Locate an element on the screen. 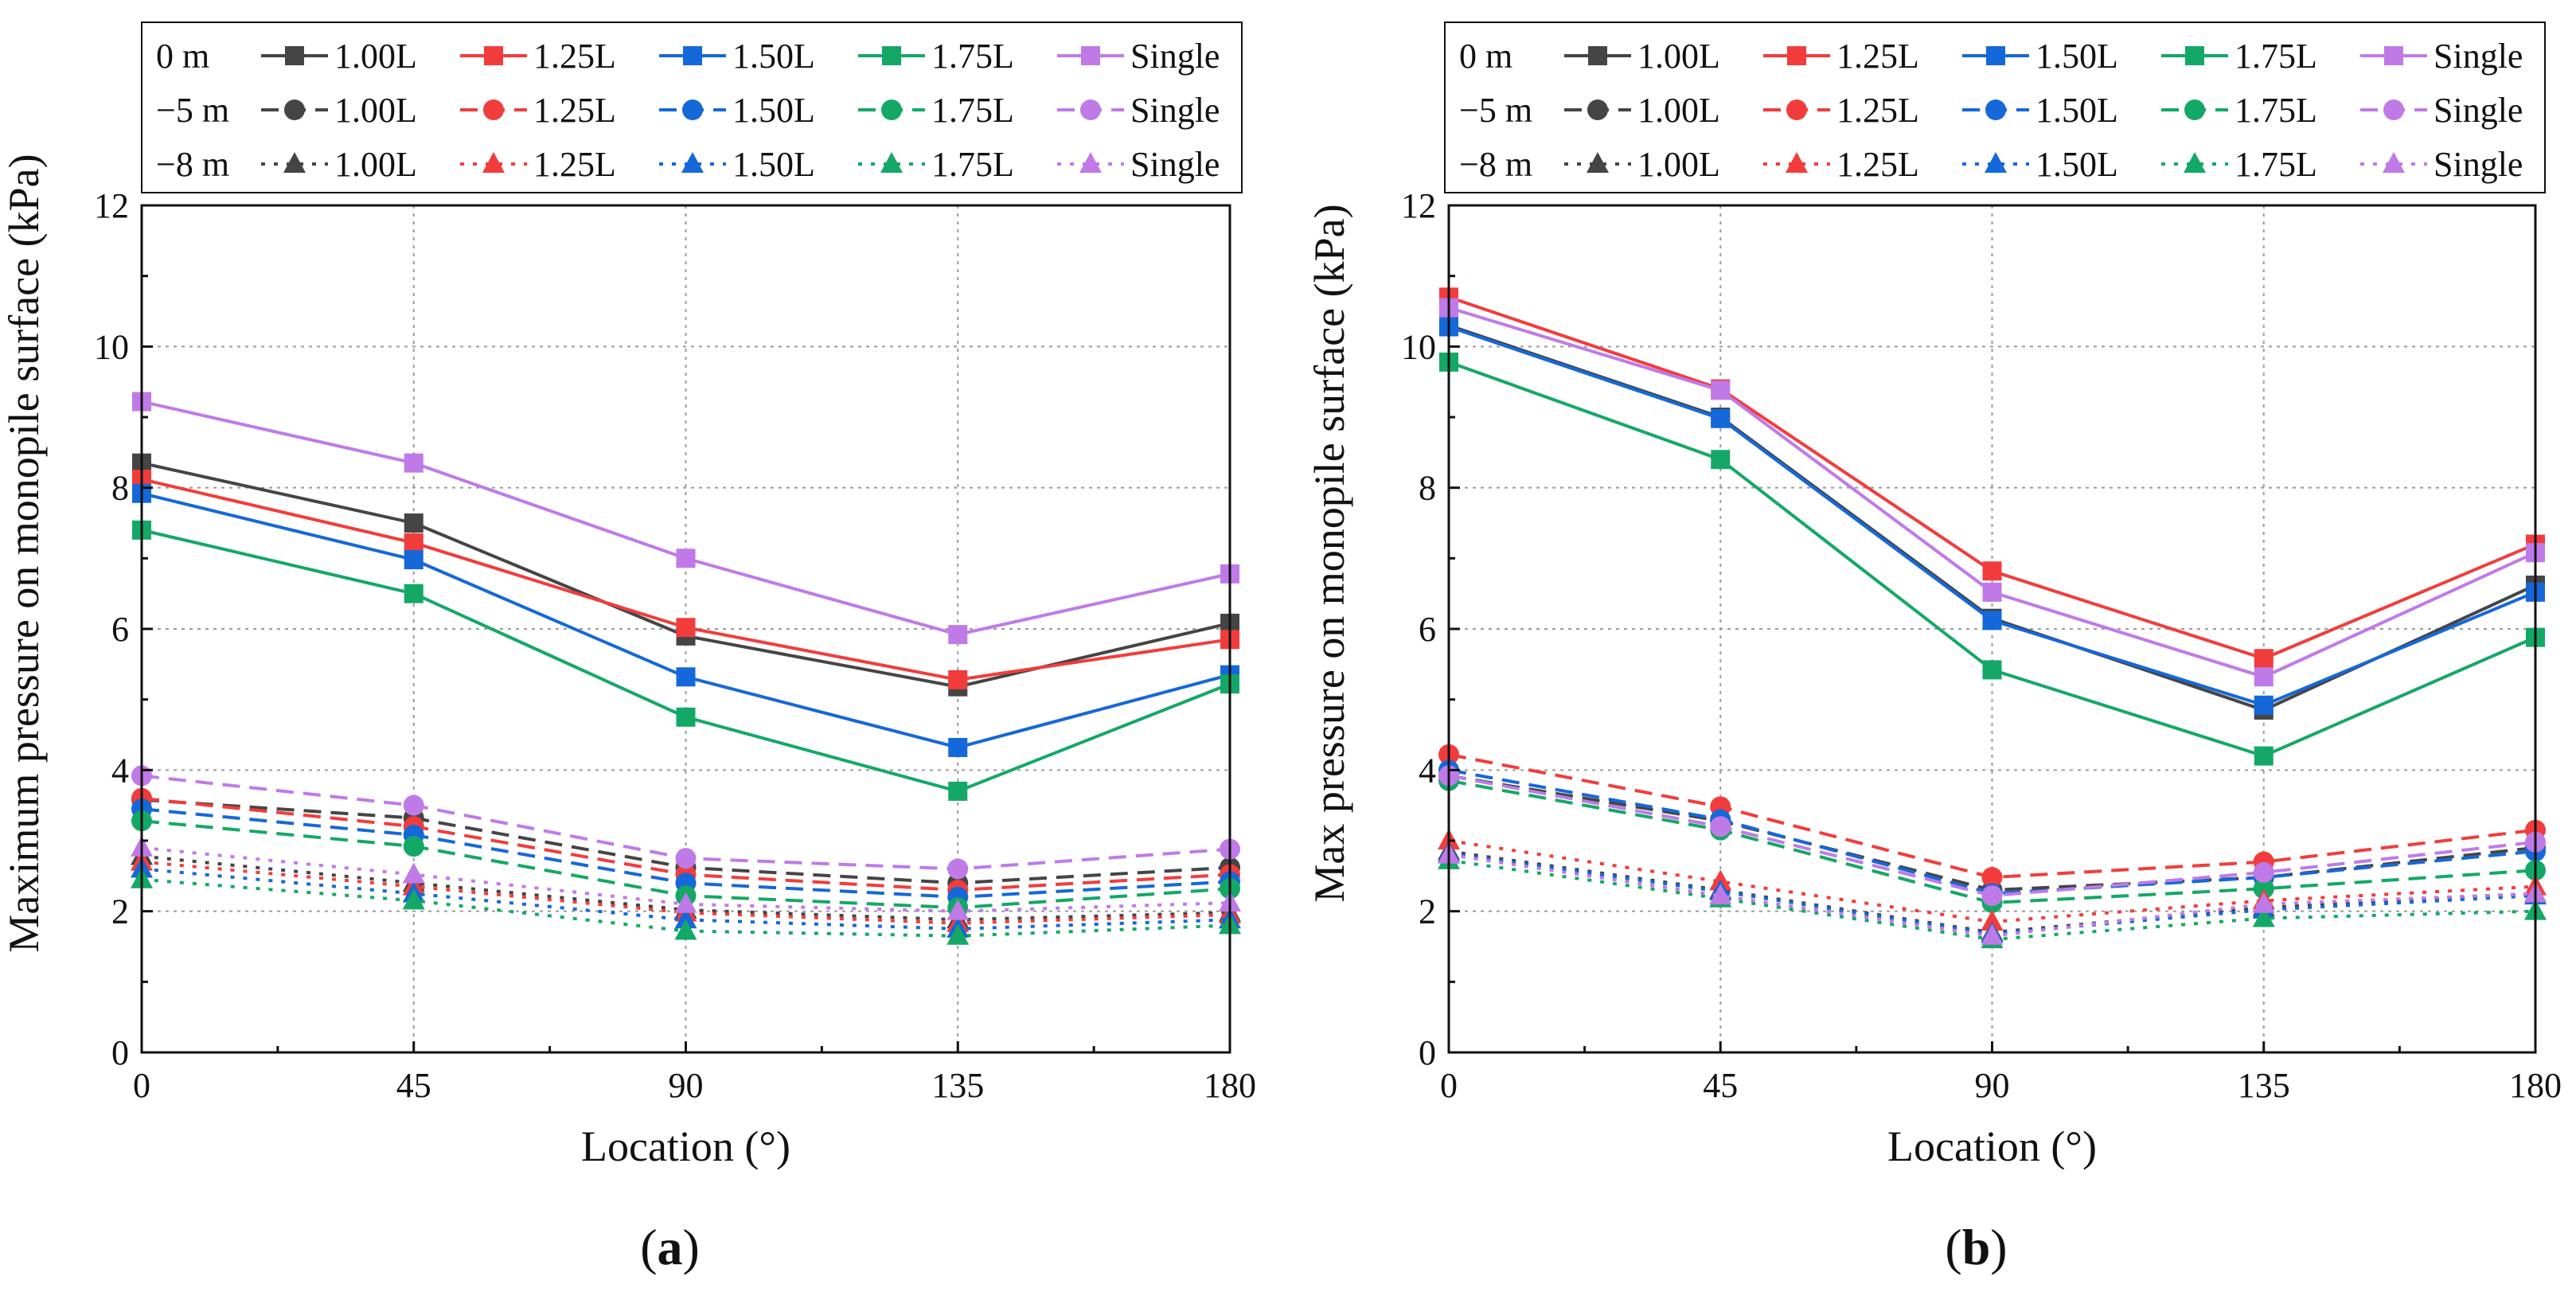 The height and width of the screenshot is (1300, 2576). panel-b-legend-8-m-1-25l: 1.25L is located at coordinates (1841, 164).